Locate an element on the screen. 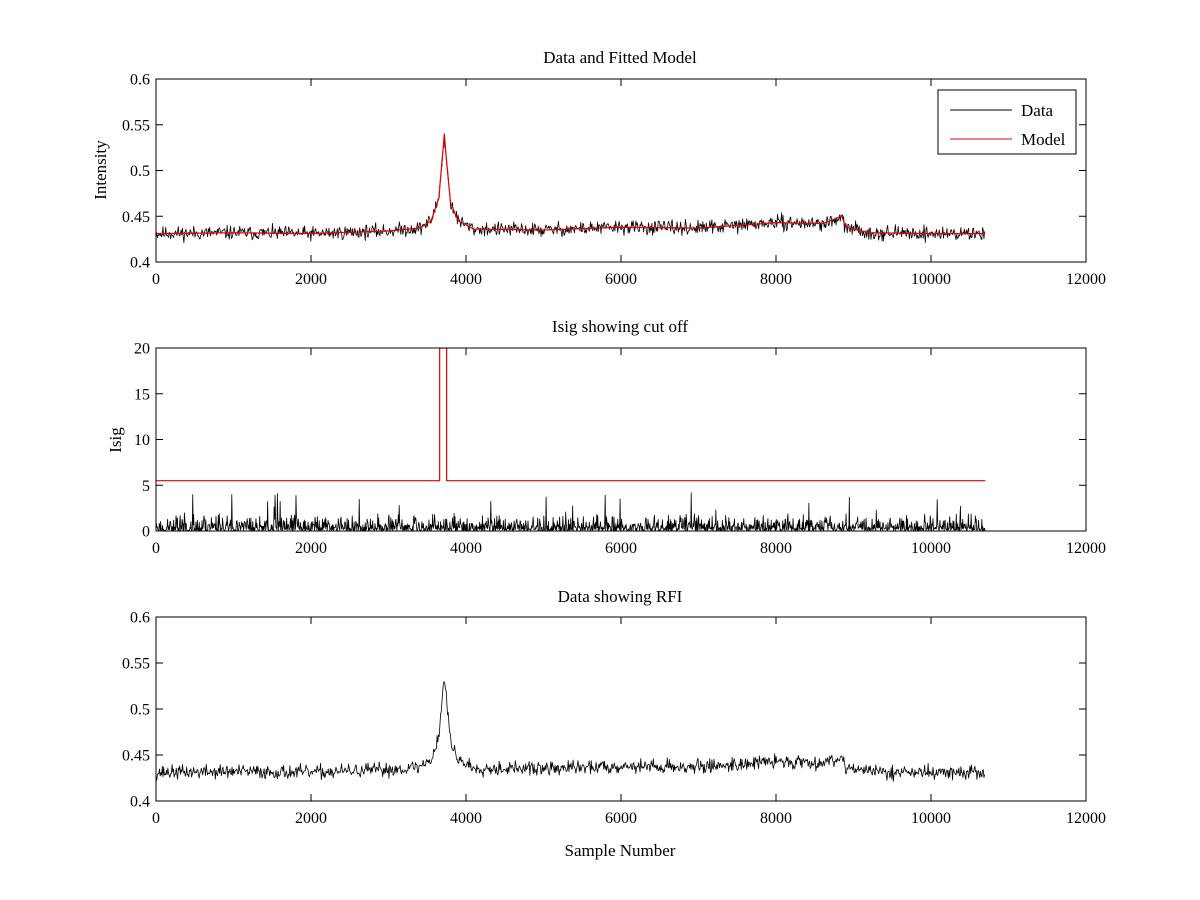 Image resolution: width=1200 pixels, height=900 pixels. x-axis-label: Sample Number is located at coordinates (620, 850).